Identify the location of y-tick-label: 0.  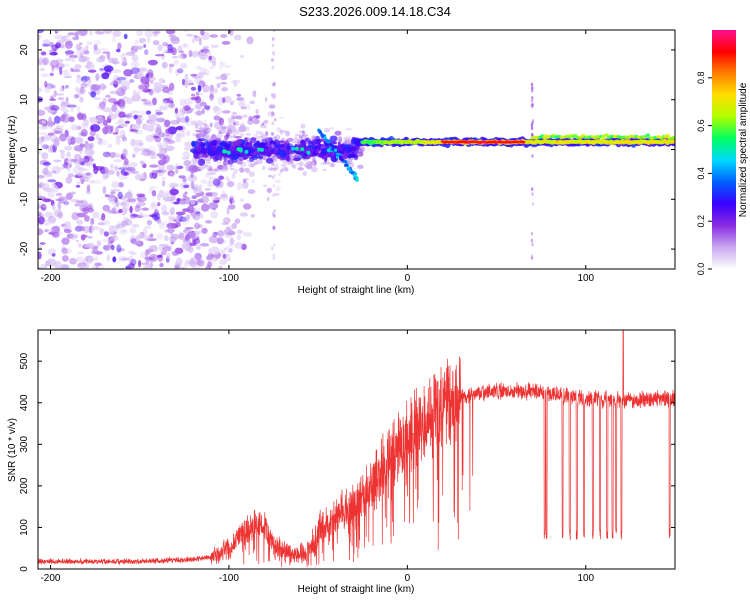
(24, 149).